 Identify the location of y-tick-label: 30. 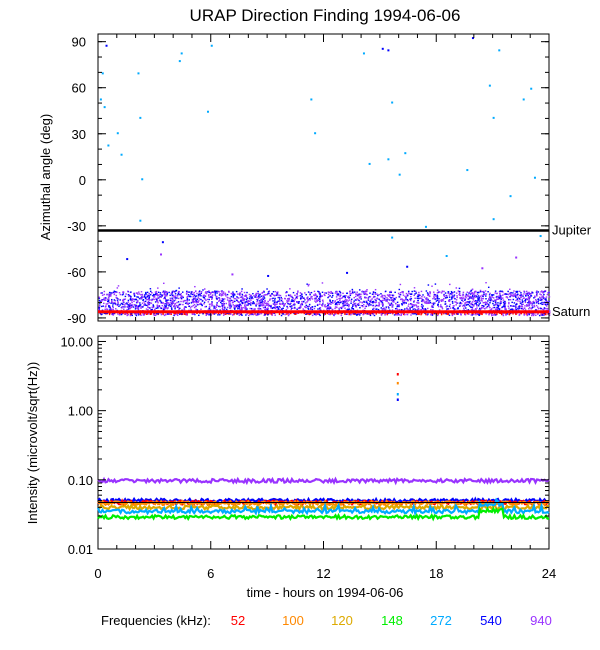
(79, 134).